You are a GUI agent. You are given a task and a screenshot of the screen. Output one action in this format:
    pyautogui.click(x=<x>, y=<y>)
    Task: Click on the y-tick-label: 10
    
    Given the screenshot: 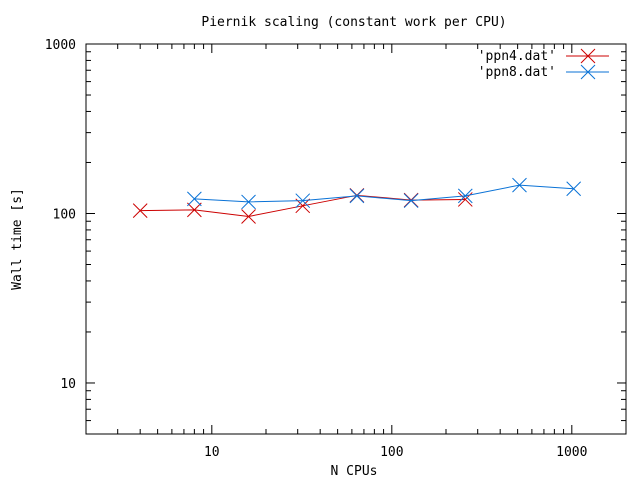 What is the action you would take?
    pyautogui.click(x=68, y=384)
    